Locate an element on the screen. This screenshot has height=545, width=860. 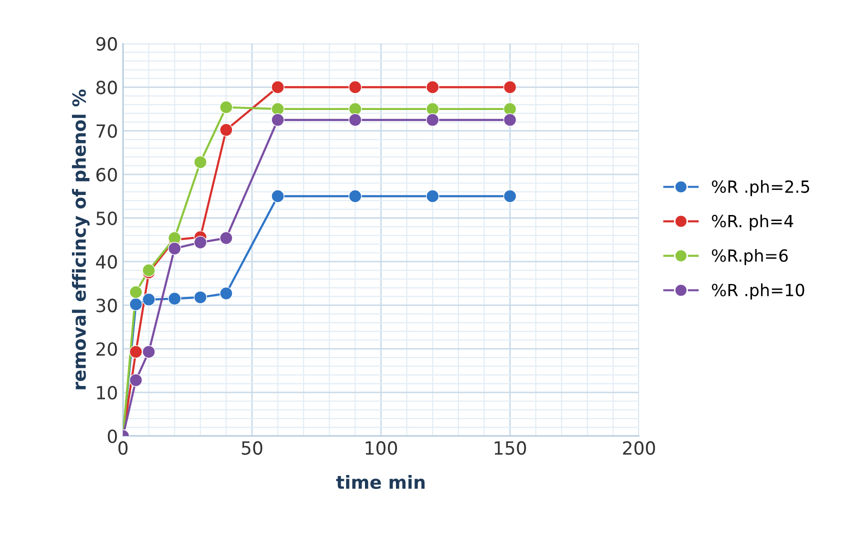
legend-label: %R.ph=6 is located at coordinates (750, 257).